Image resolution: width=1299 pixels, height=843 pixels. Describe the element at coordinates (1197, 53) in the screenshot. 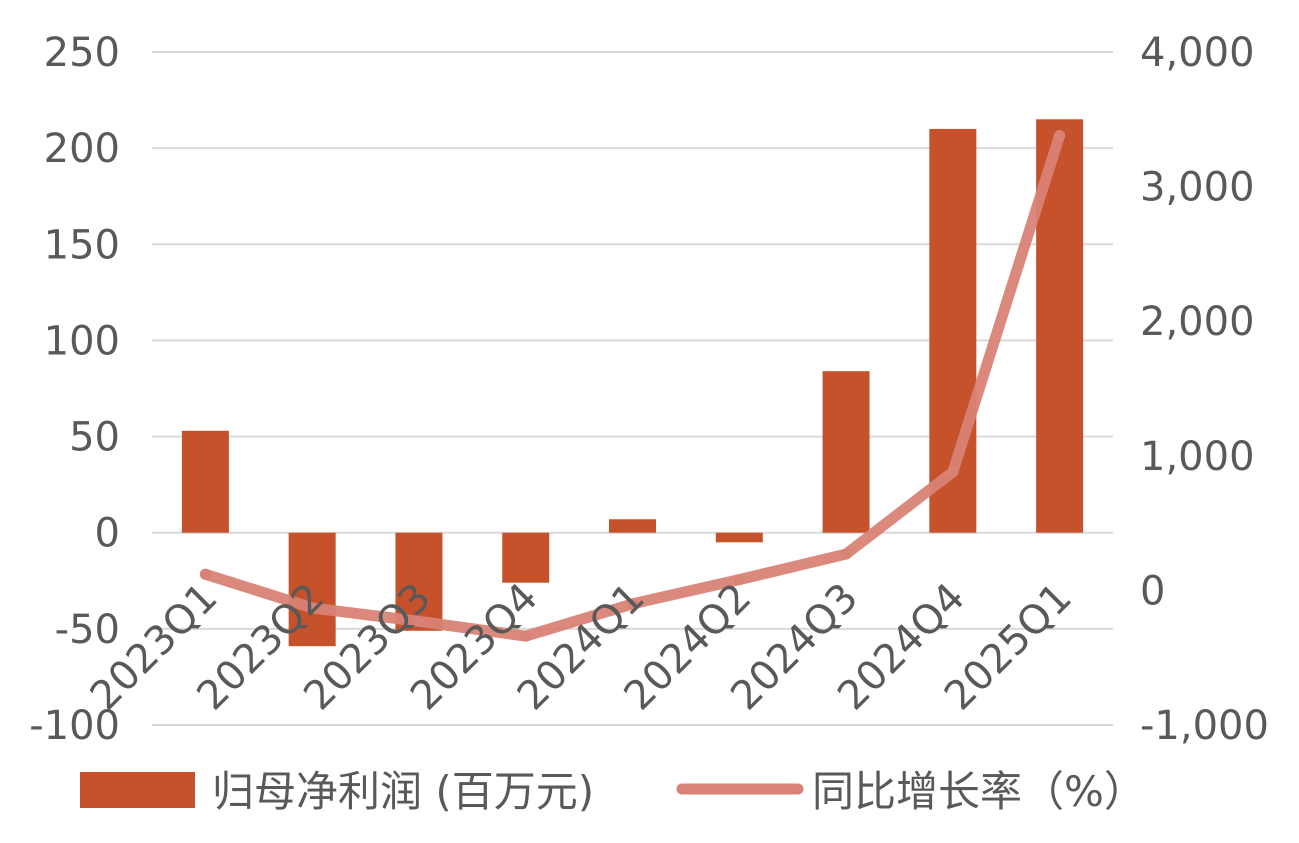

I see `right-tick-label: 4,000` at that location.